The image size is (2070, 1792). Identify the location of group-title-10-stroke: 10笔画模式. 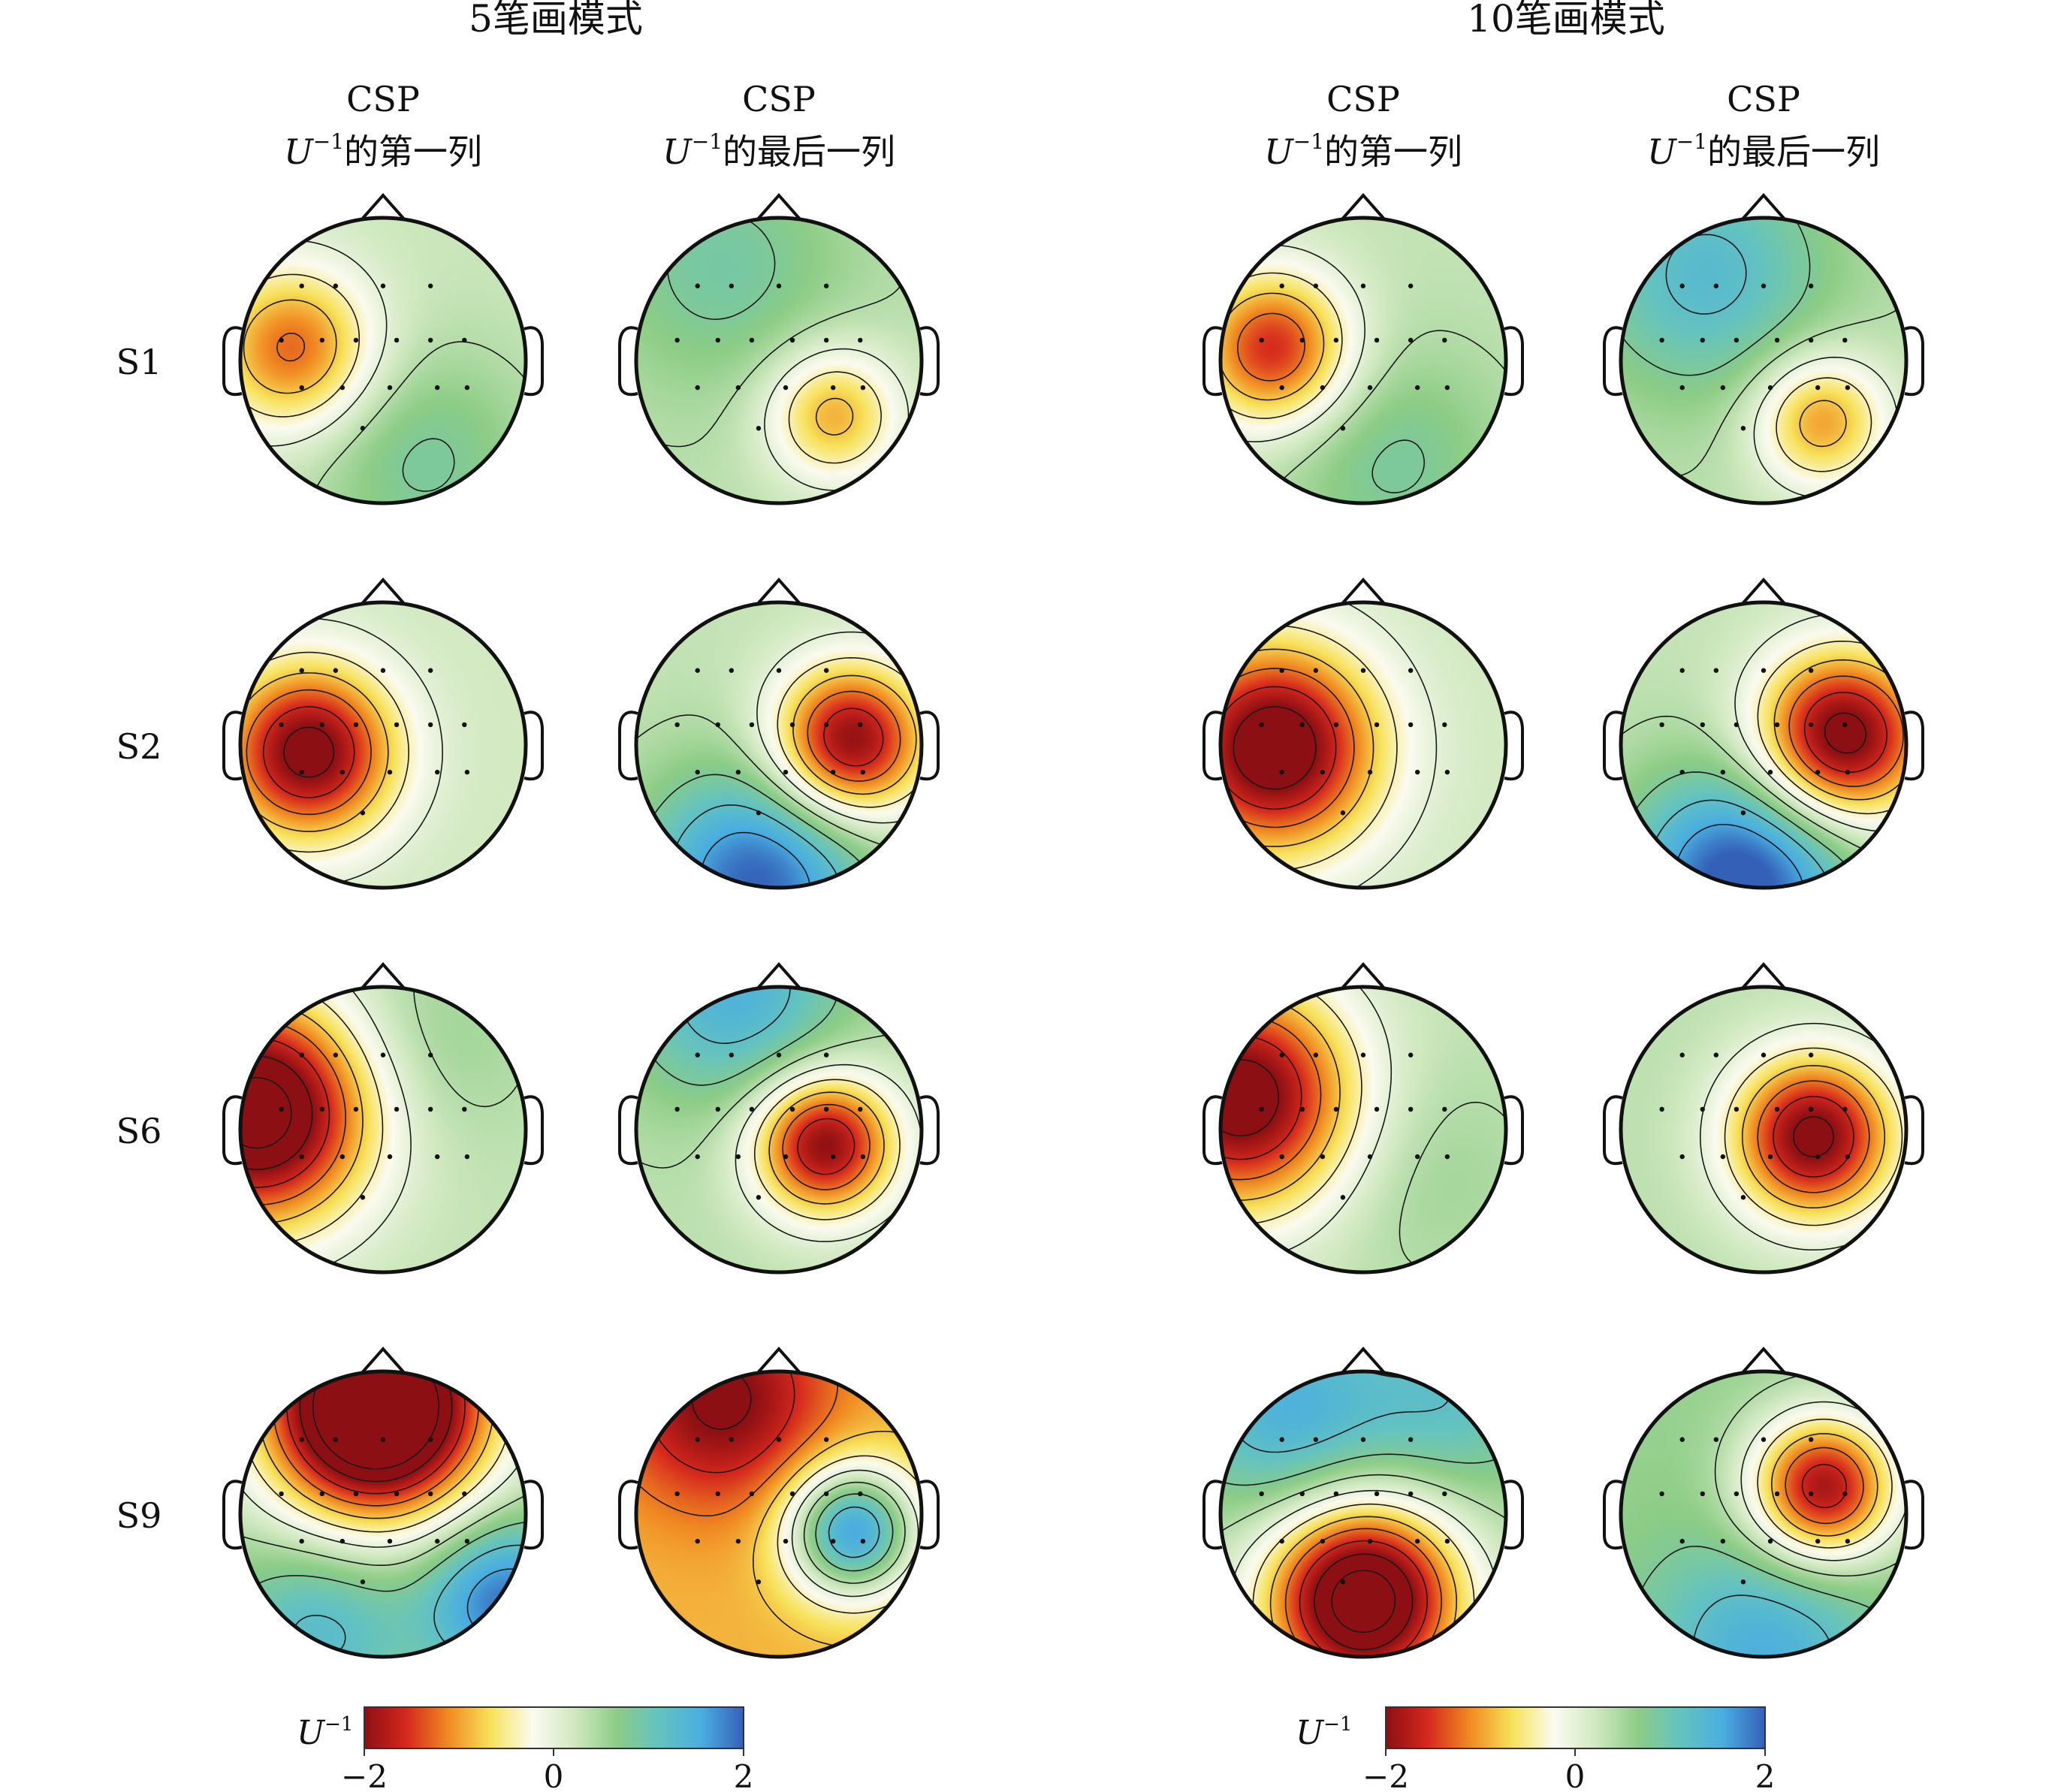
(1566, 20).